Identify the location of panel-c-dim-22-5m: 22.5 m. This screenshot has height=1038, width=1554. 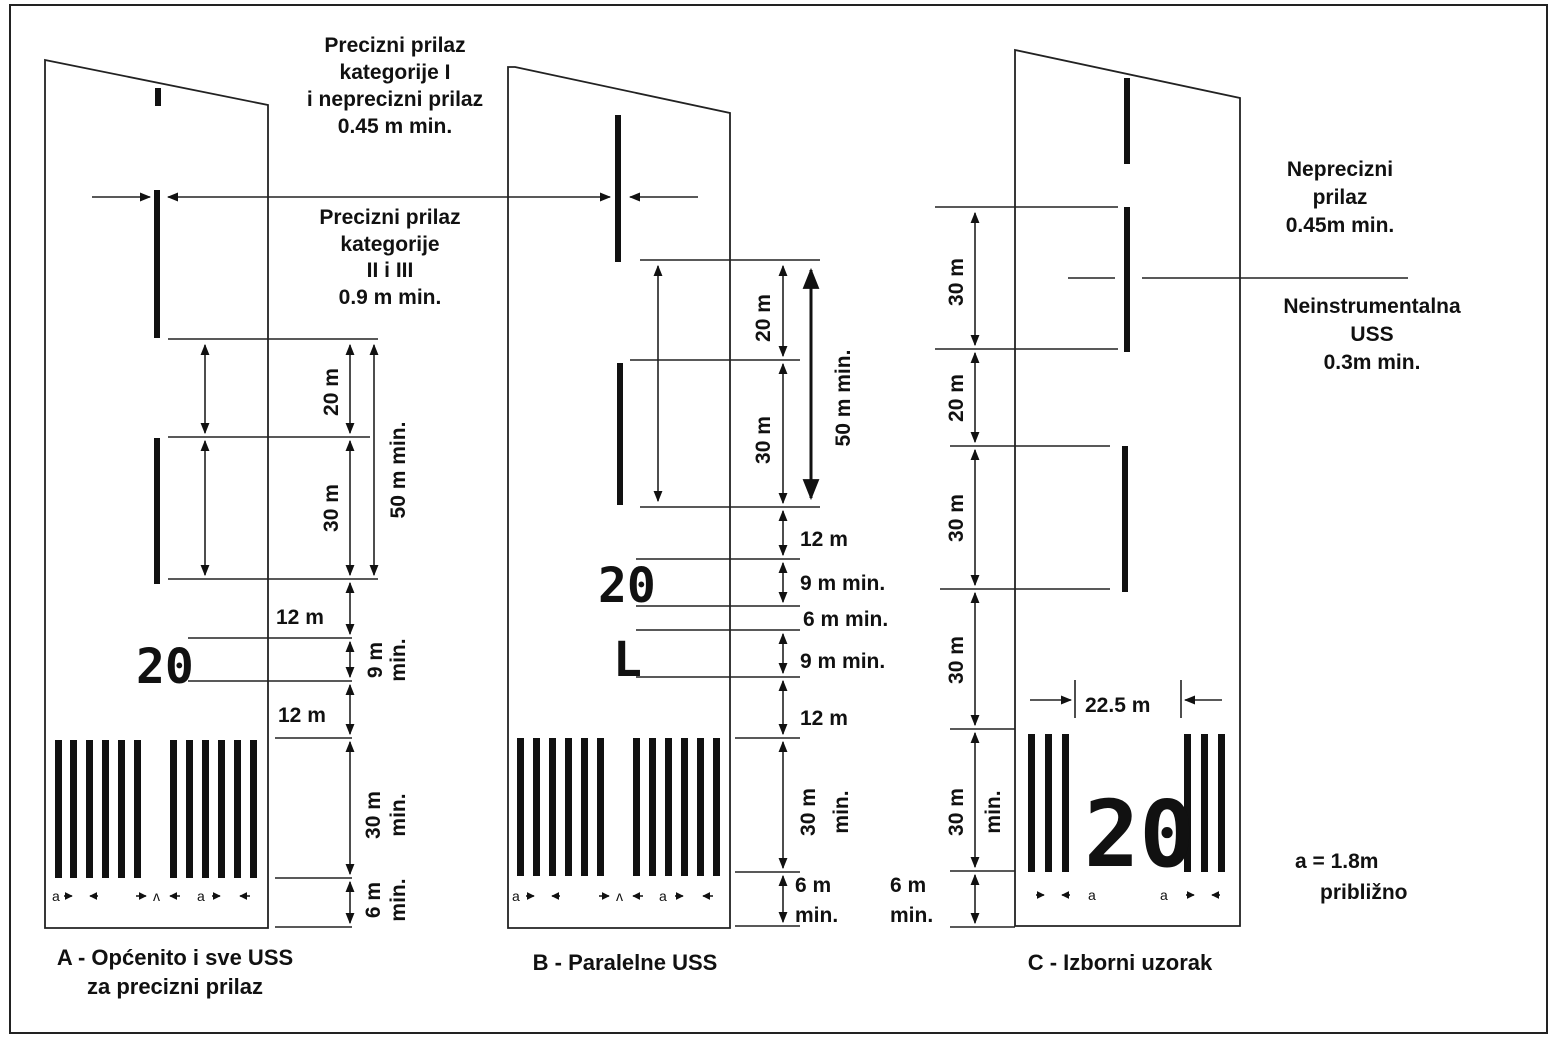
(1117, 705).